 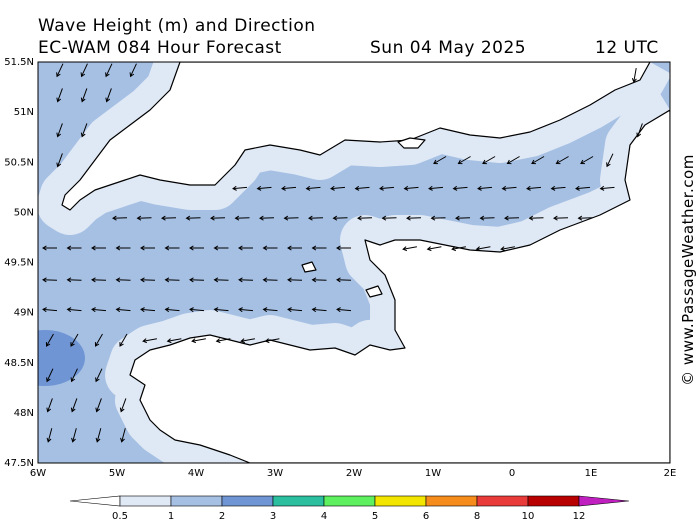 I want to click on colorbar-label: 8, so click(x=477, y=516).